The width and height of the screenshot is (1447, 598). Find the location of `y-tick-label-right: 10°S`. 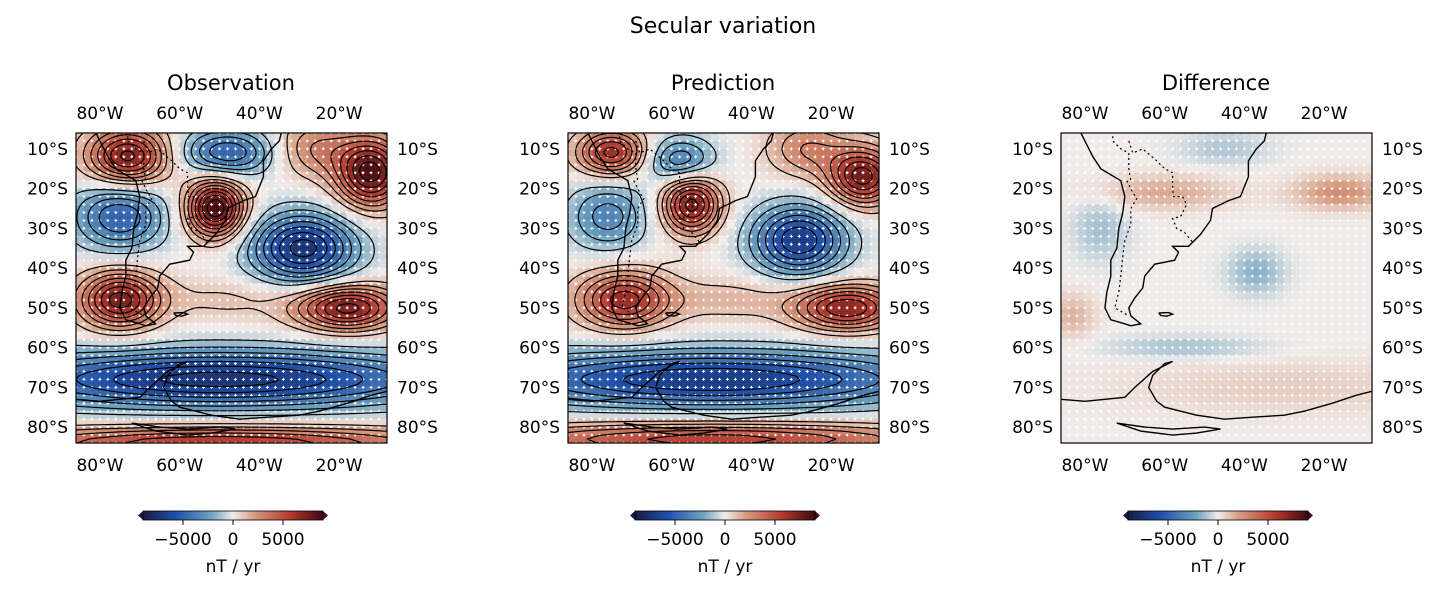

y-tick-label-right: 10°S is located at coordinates (1402, 150).